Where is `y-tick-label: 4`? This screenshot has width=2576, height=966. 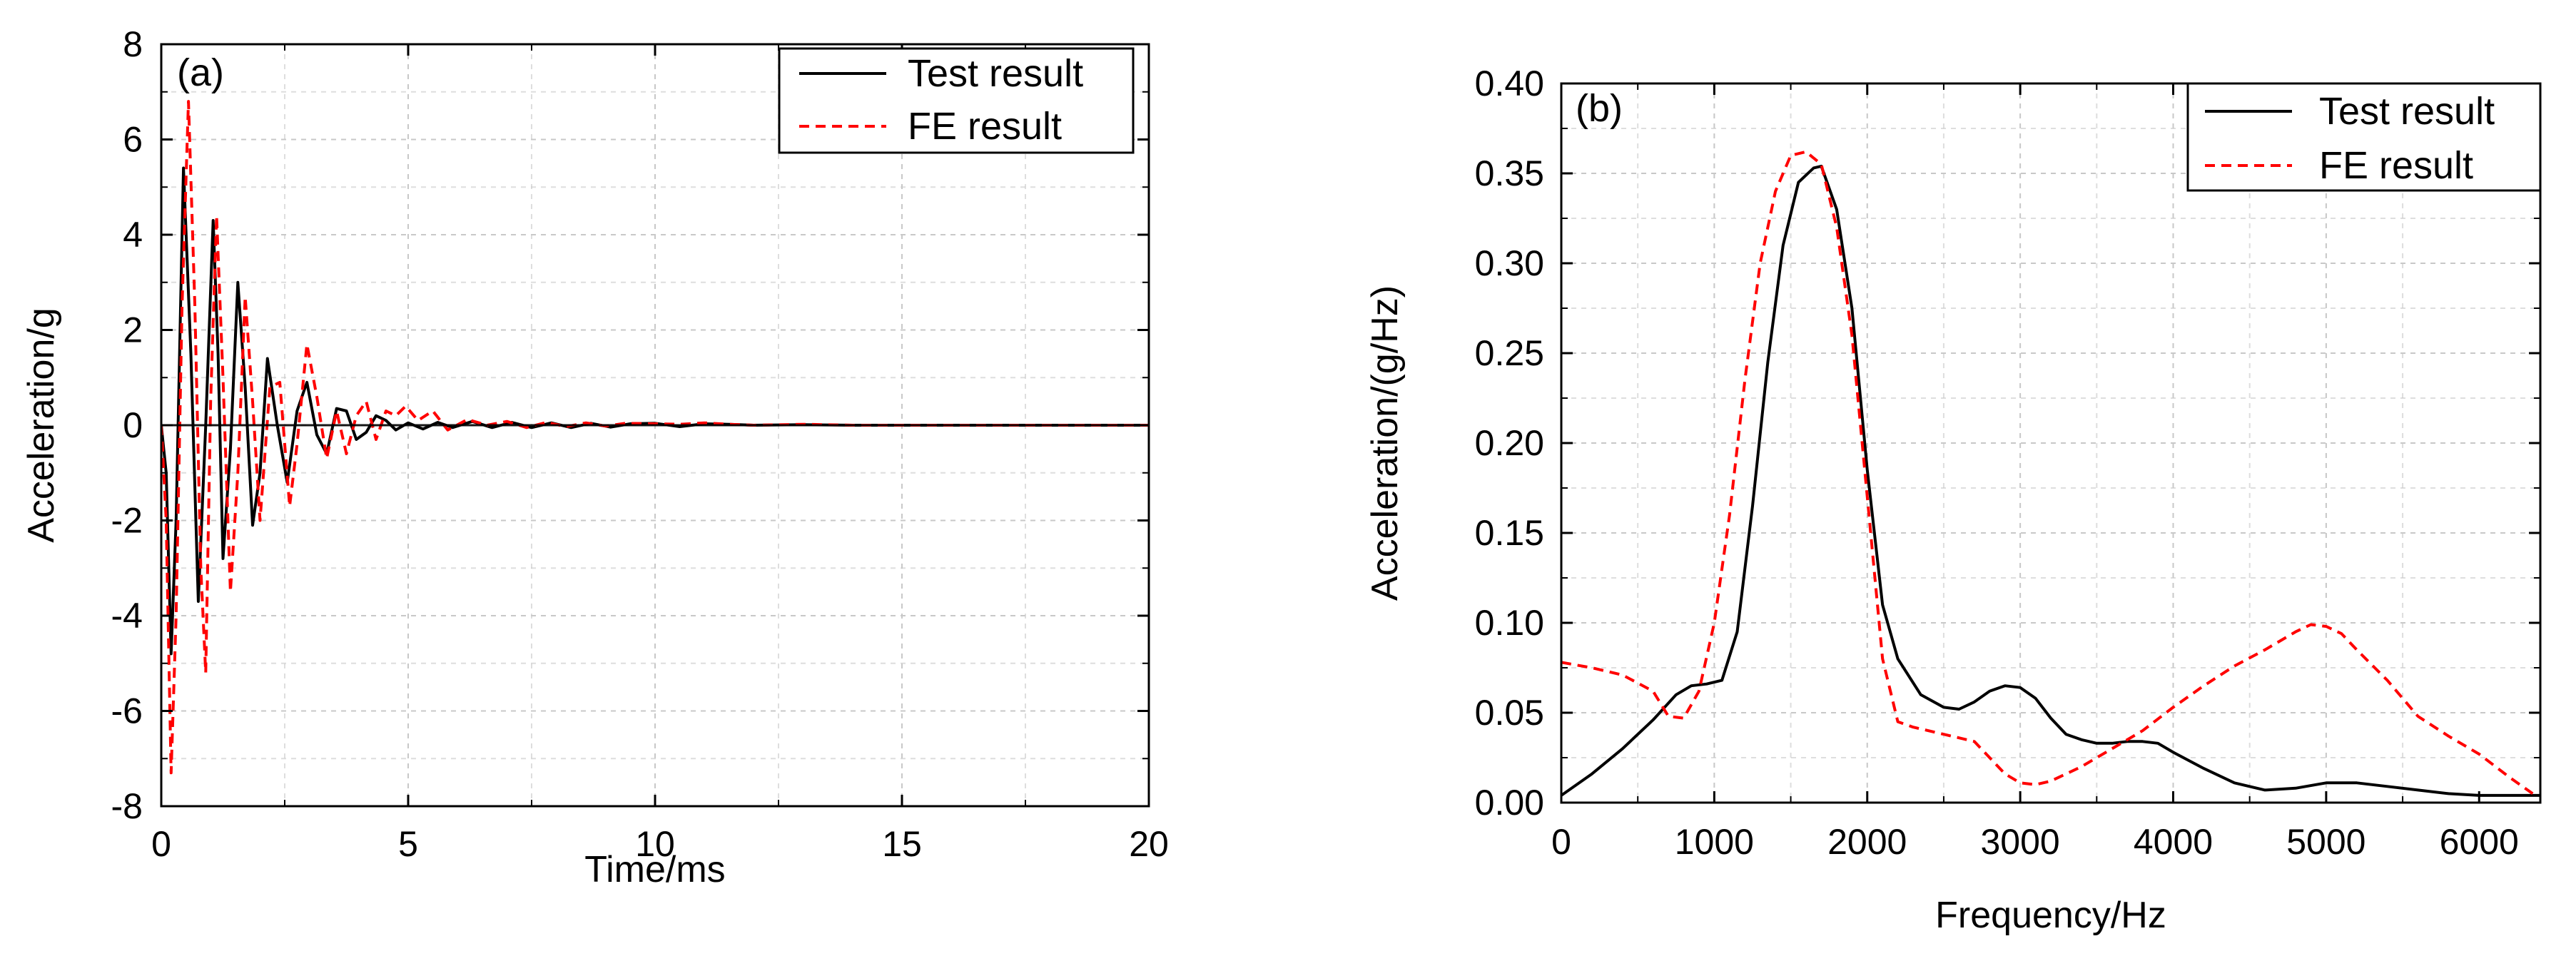 y-tick-label: 4 is located at coordinates (133, 235).